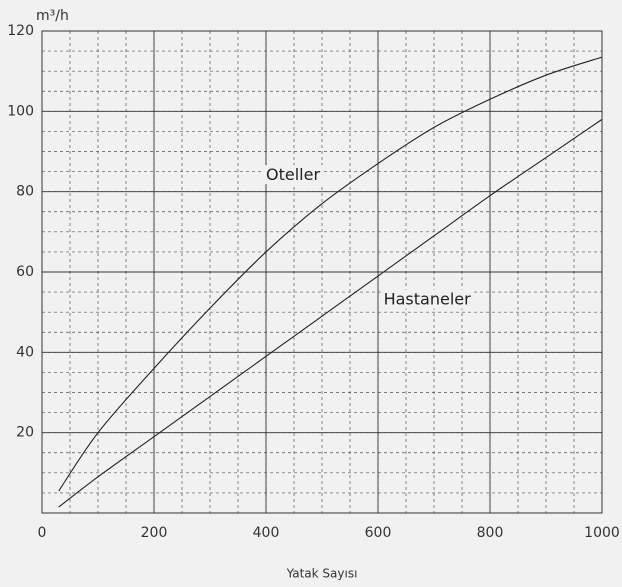 The width and height of the screenshot is (622, 587). Describe the element at coordinates (602, 533) in the screenshot. I see `x-tick-label: 1000` at that location.